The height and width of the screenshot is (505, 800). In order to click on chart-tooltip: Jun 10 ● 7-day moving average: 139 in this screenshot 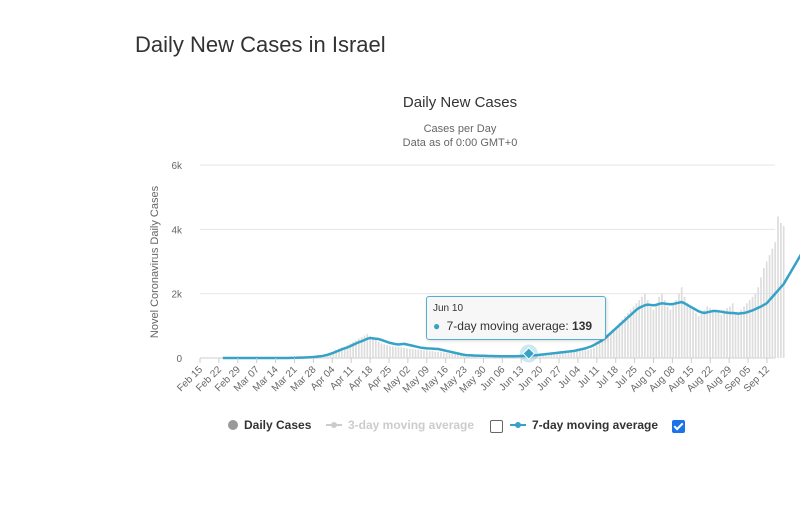, I will do `click(516, 318)`.